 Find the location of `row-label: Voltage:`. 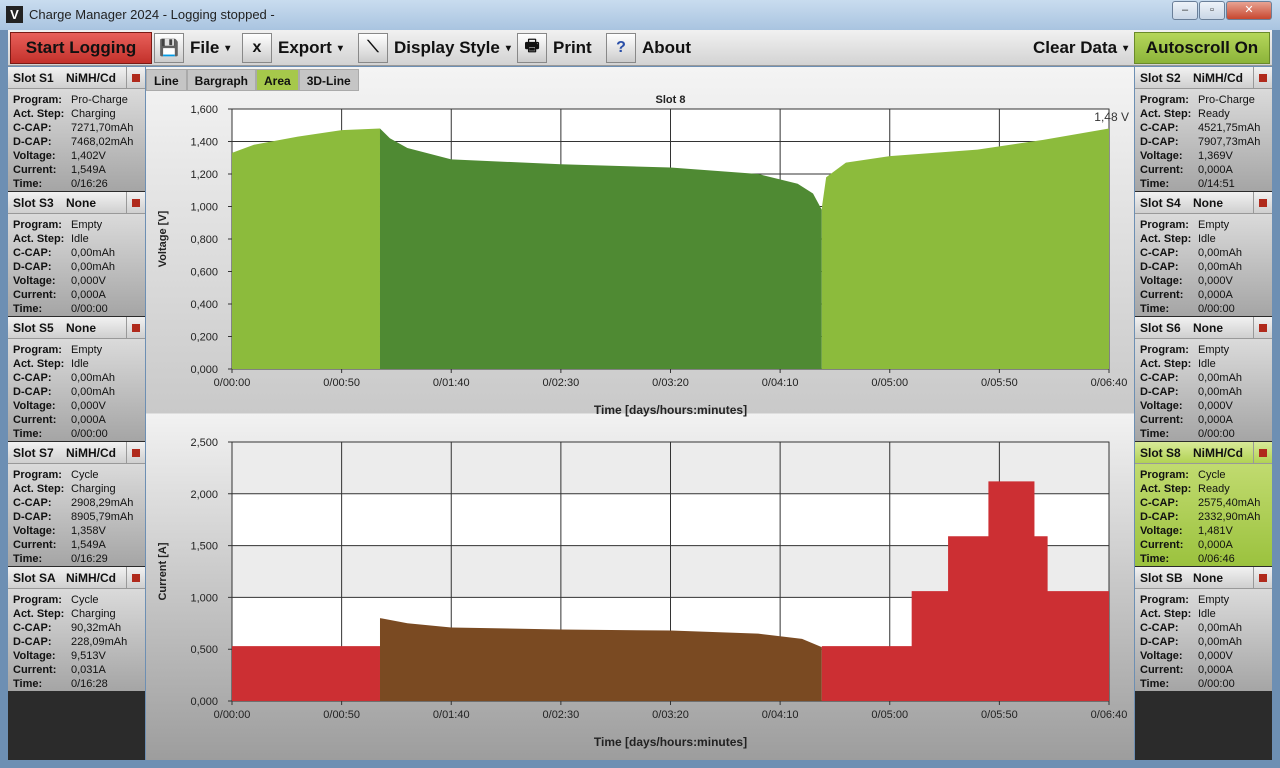

row-label: Voltage: is located at coordinates (1161, 281).